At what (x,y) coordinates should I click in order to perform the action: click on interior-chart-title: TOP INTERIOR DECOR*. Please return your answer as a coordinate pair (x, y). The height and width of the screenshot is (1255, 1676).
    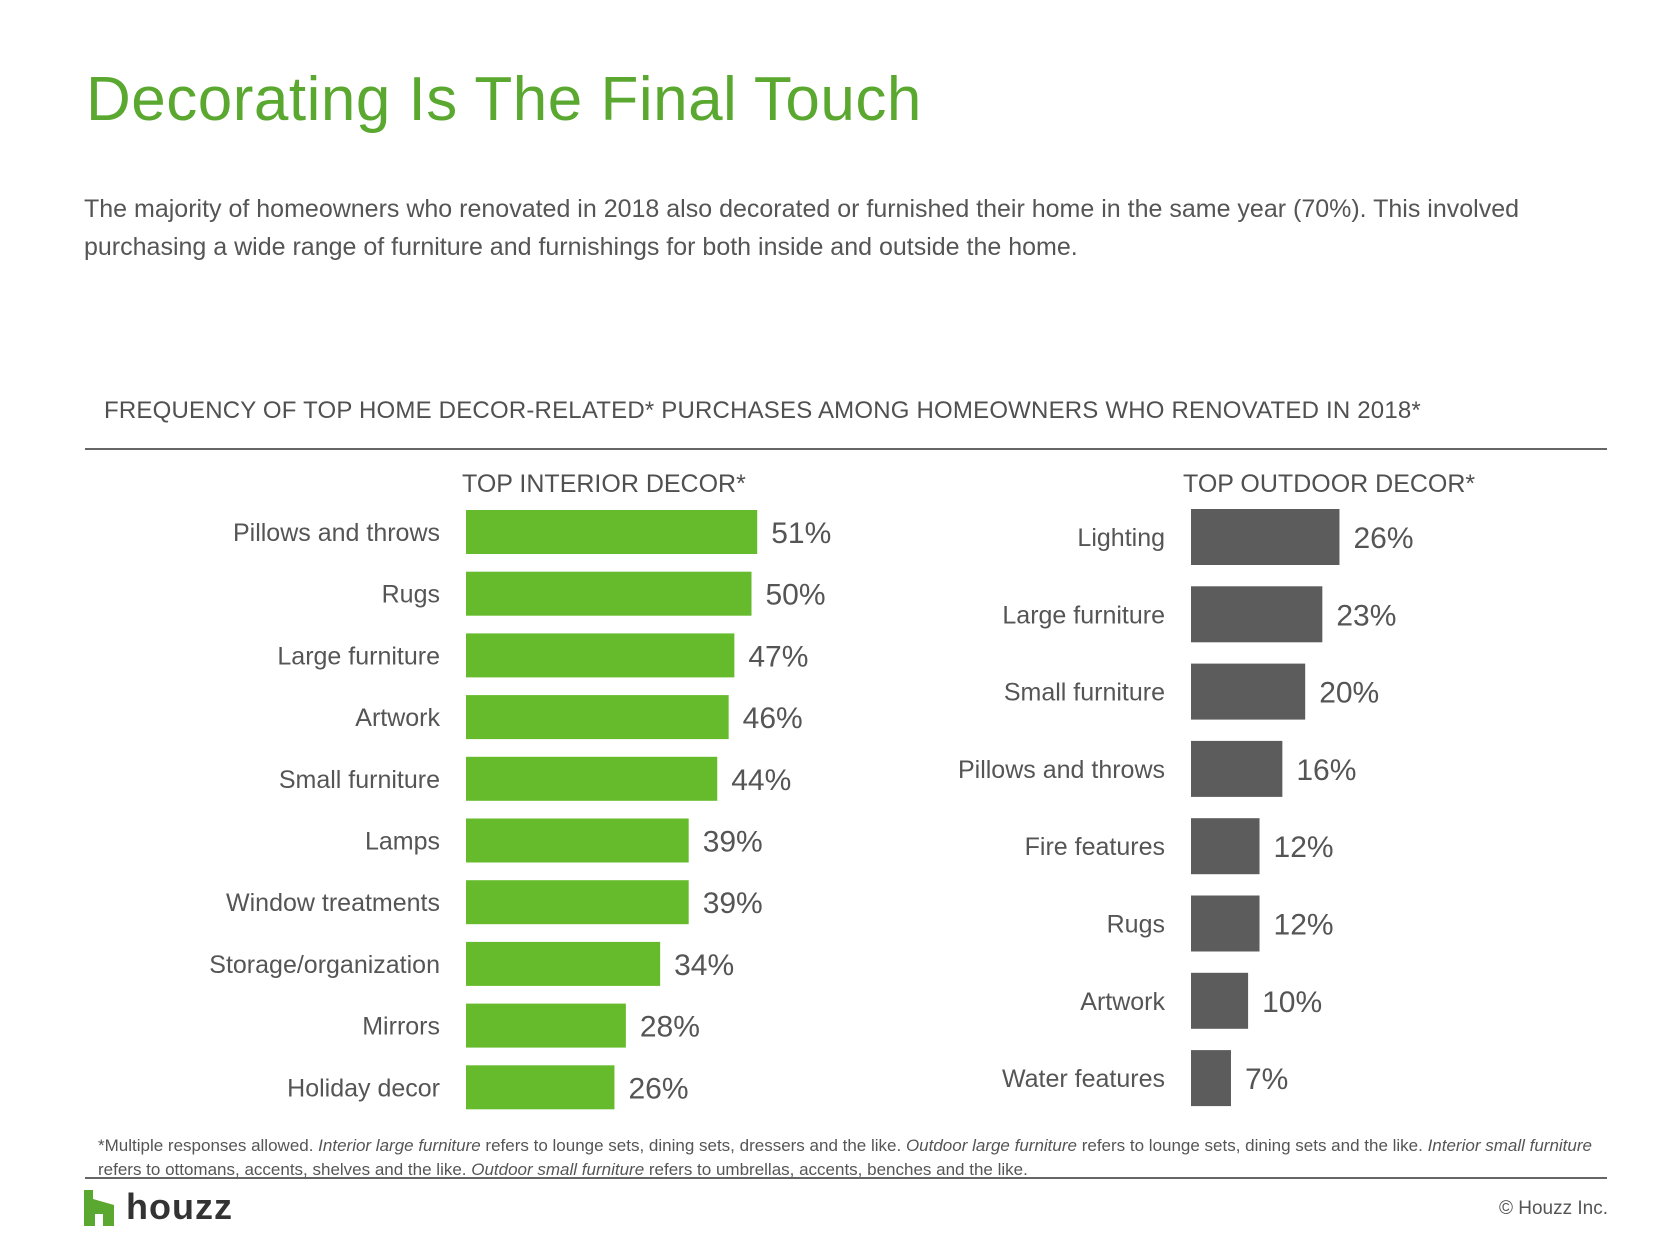
    Looking at the image, I should click on (604, 484).